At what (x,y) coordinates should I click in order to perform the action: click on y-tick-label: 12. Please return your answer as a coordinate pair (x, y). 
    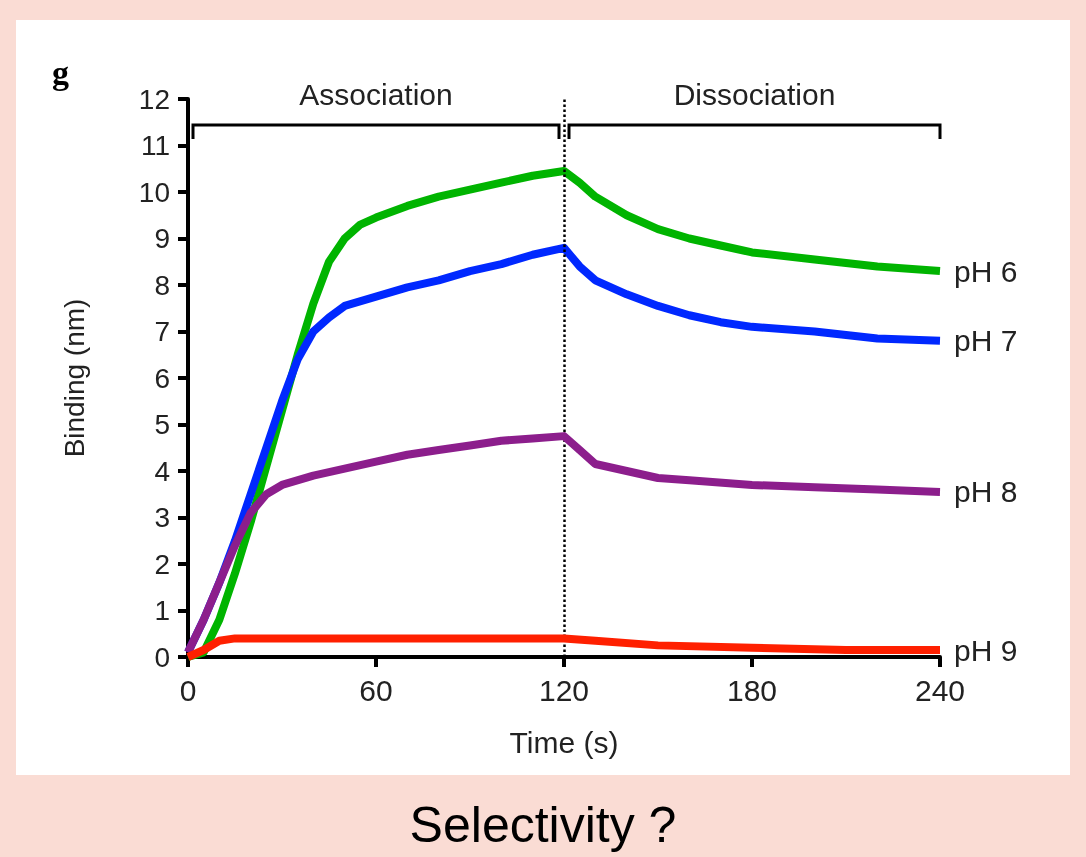
    Looking at the image, I should click on (154, 99).